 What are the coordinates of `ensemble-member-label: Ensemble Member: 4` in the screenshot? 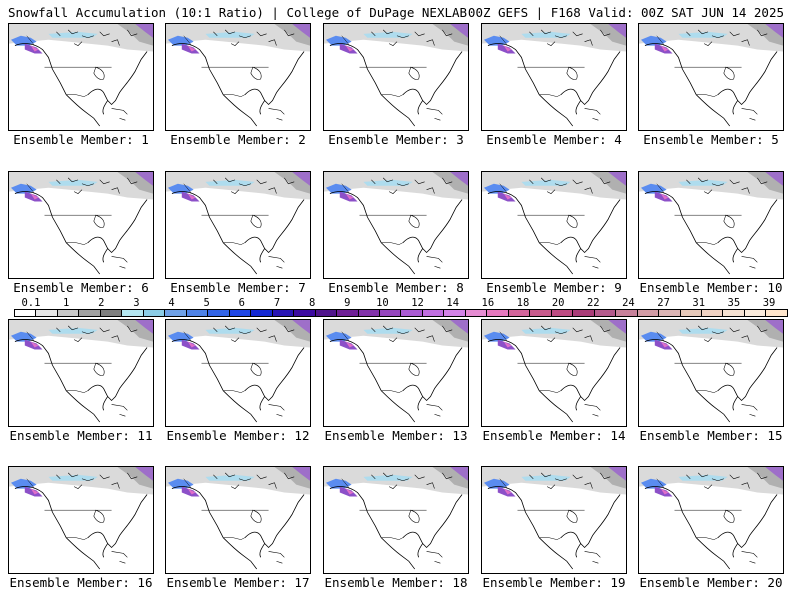 It's located at (554, 139).